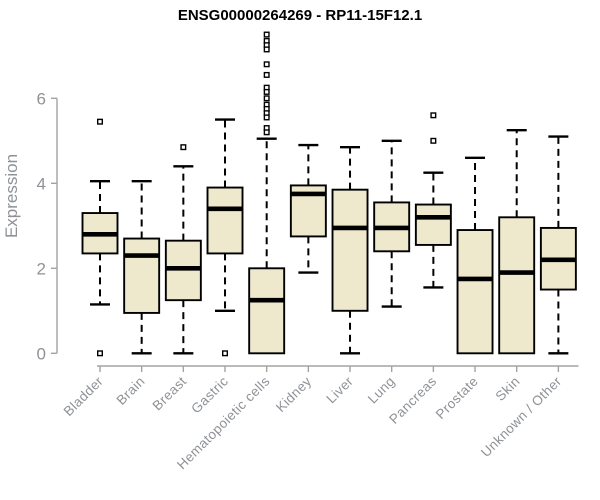 The height and width of the screenshot is (500, 600). I want to click on boxplot-bladder, so click(100, 237).